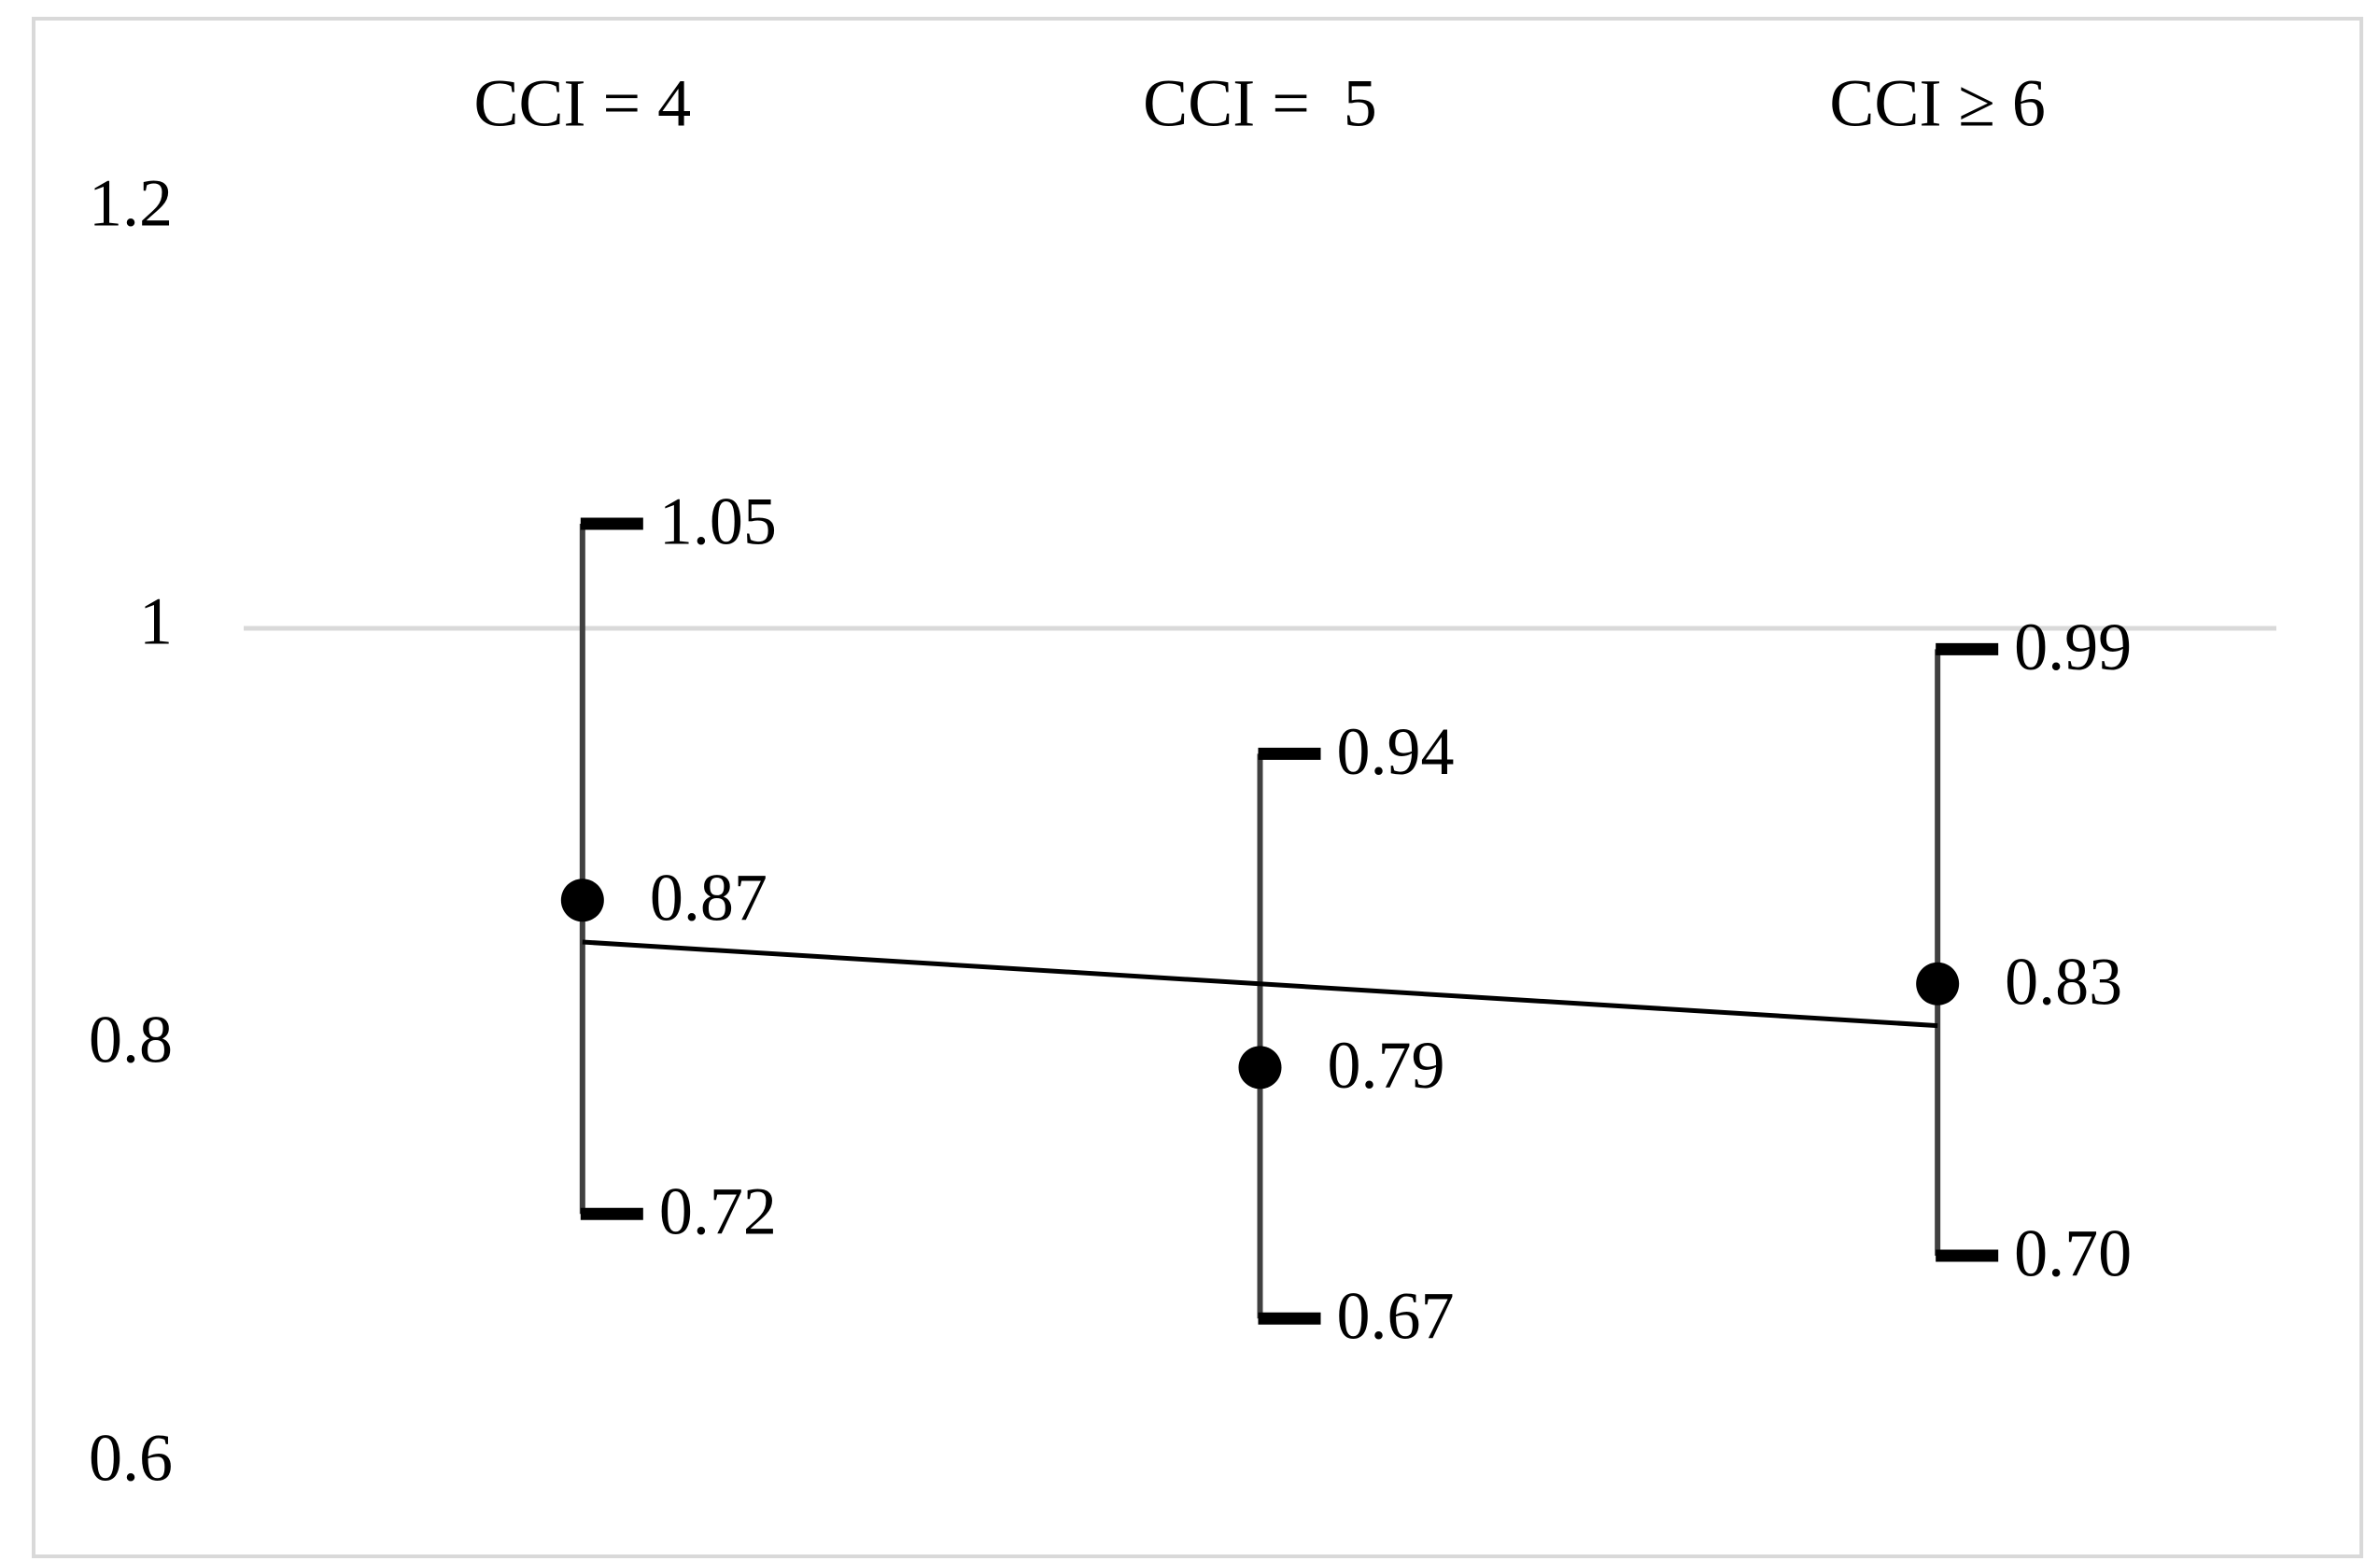 The width and height of the screenshot is (2380, 1561). What do you see at coordinates (1260, 103) in the screenshot?
I see `x-tick-label: CCI = 5` at bounding box center [1260, 103].